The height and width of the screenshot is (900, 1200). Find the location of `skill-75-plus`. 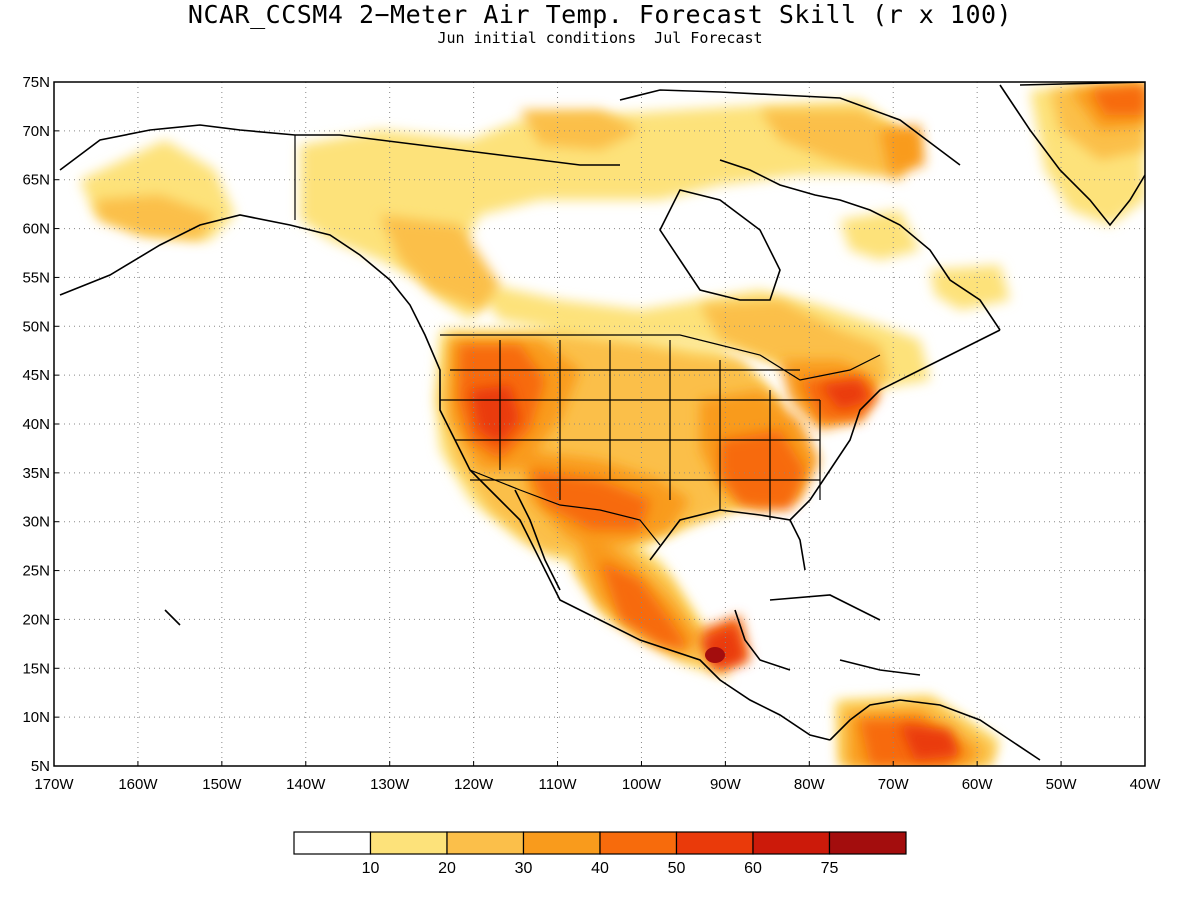

skill-75-plus is located at coordinates (715, 655).